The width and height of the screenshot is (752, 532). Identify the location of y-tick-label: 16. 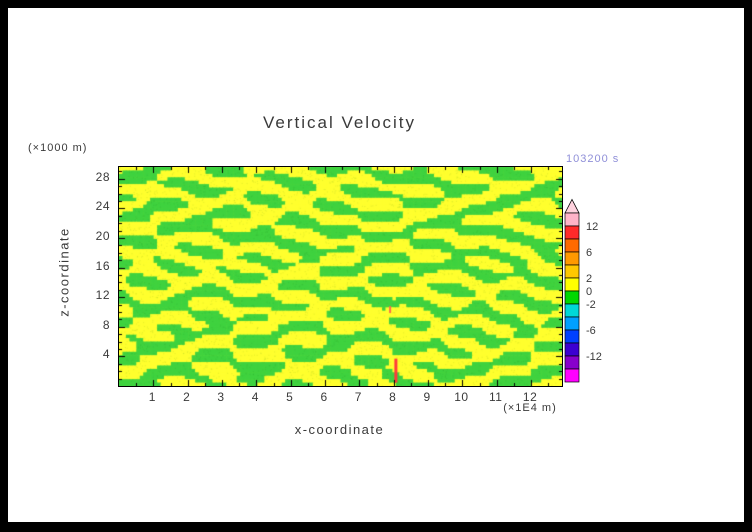
(102, 265).